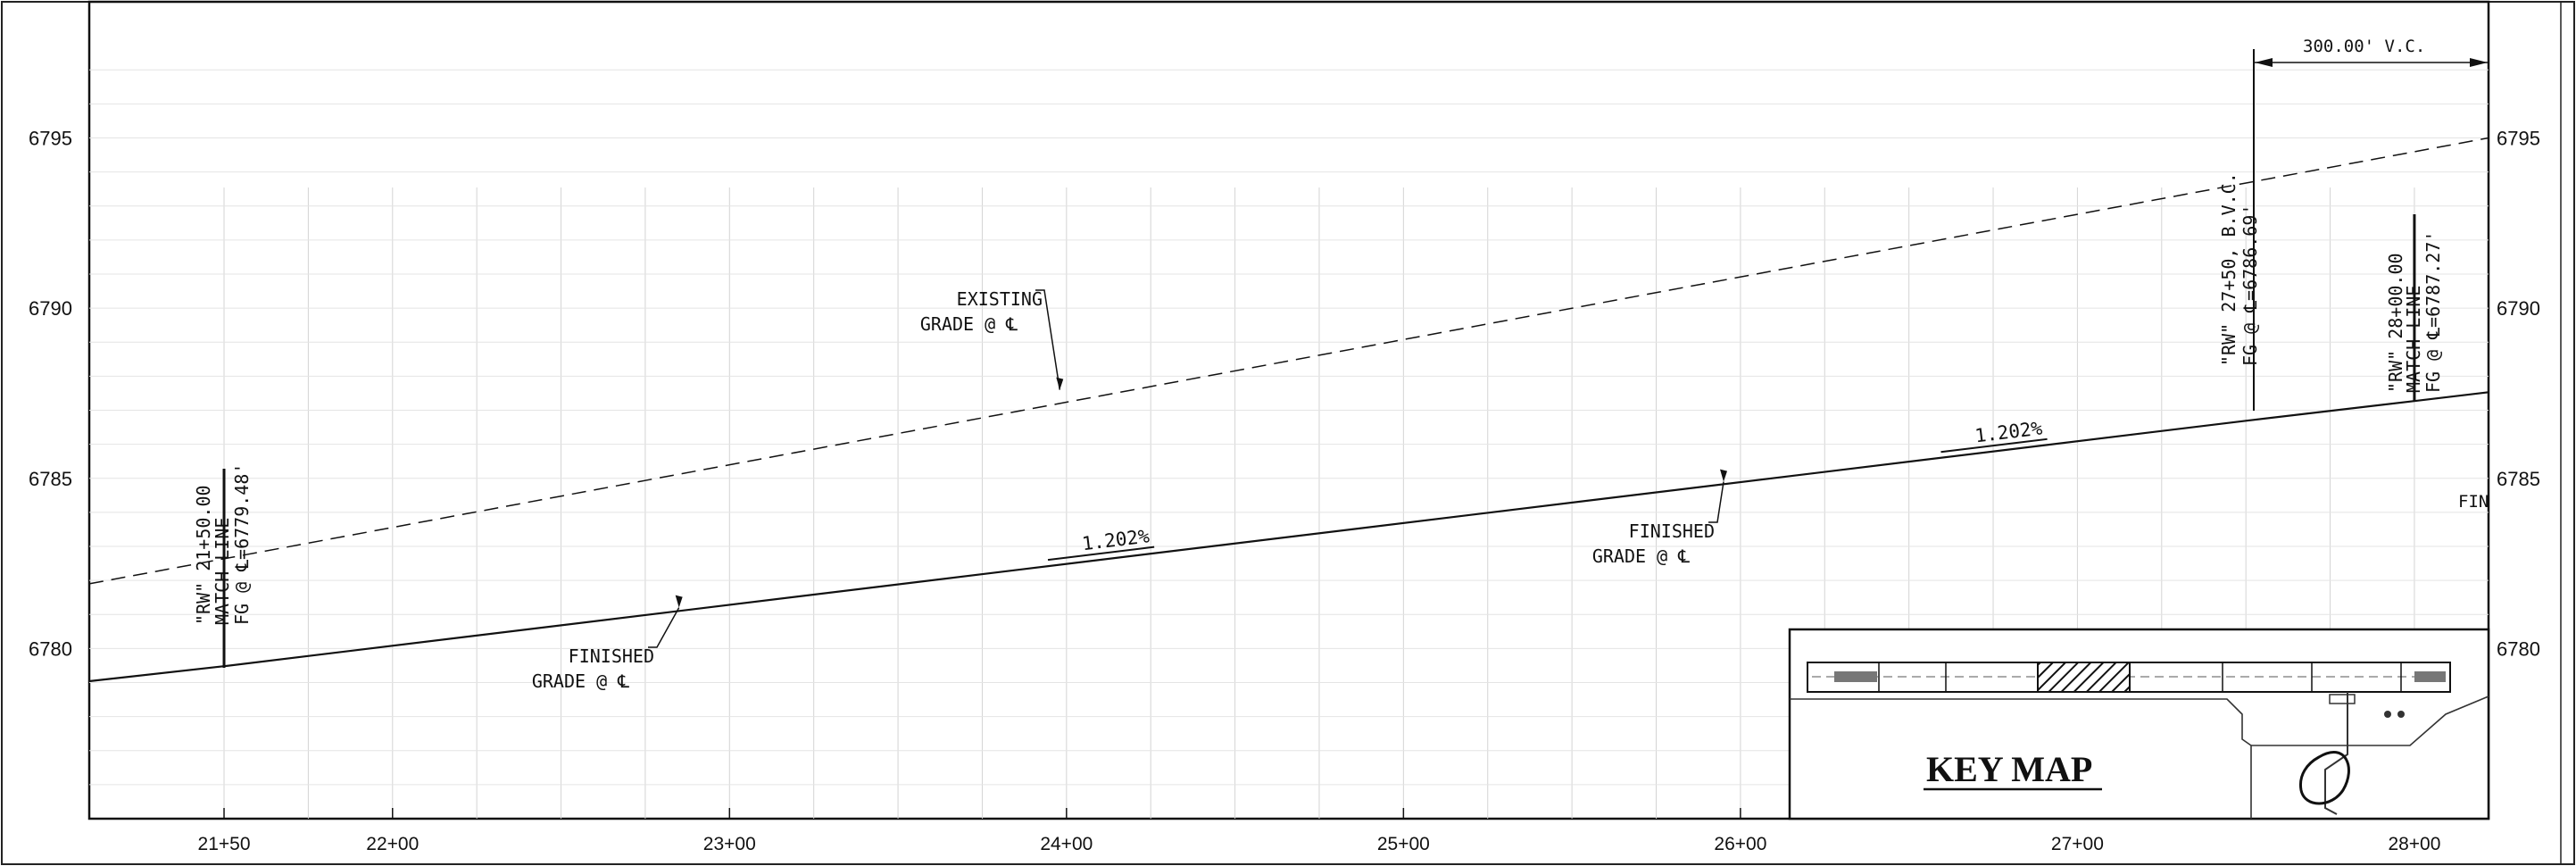 The width and height of the screenshot is (2576, 866). Describe the element at coordinates (2479, 62) in the screenshot. I see `vc-arrow-right` at that location.